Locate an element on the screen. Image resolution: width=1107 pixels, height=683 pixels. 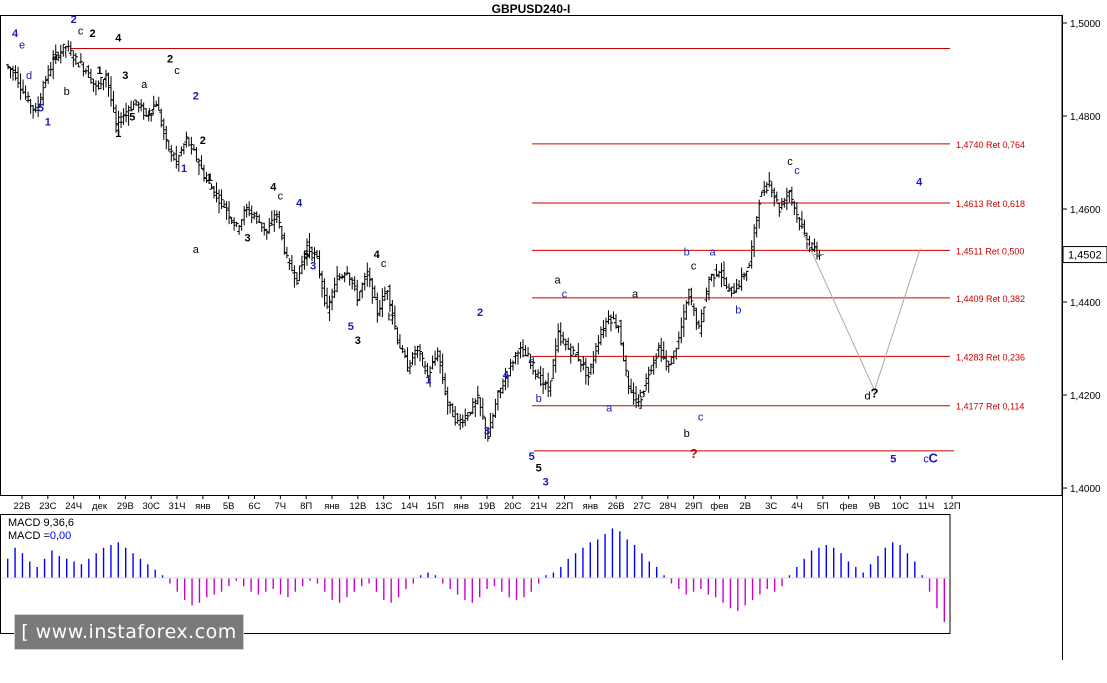
x-tick-label: 27С is located at coordinates (642, 506).